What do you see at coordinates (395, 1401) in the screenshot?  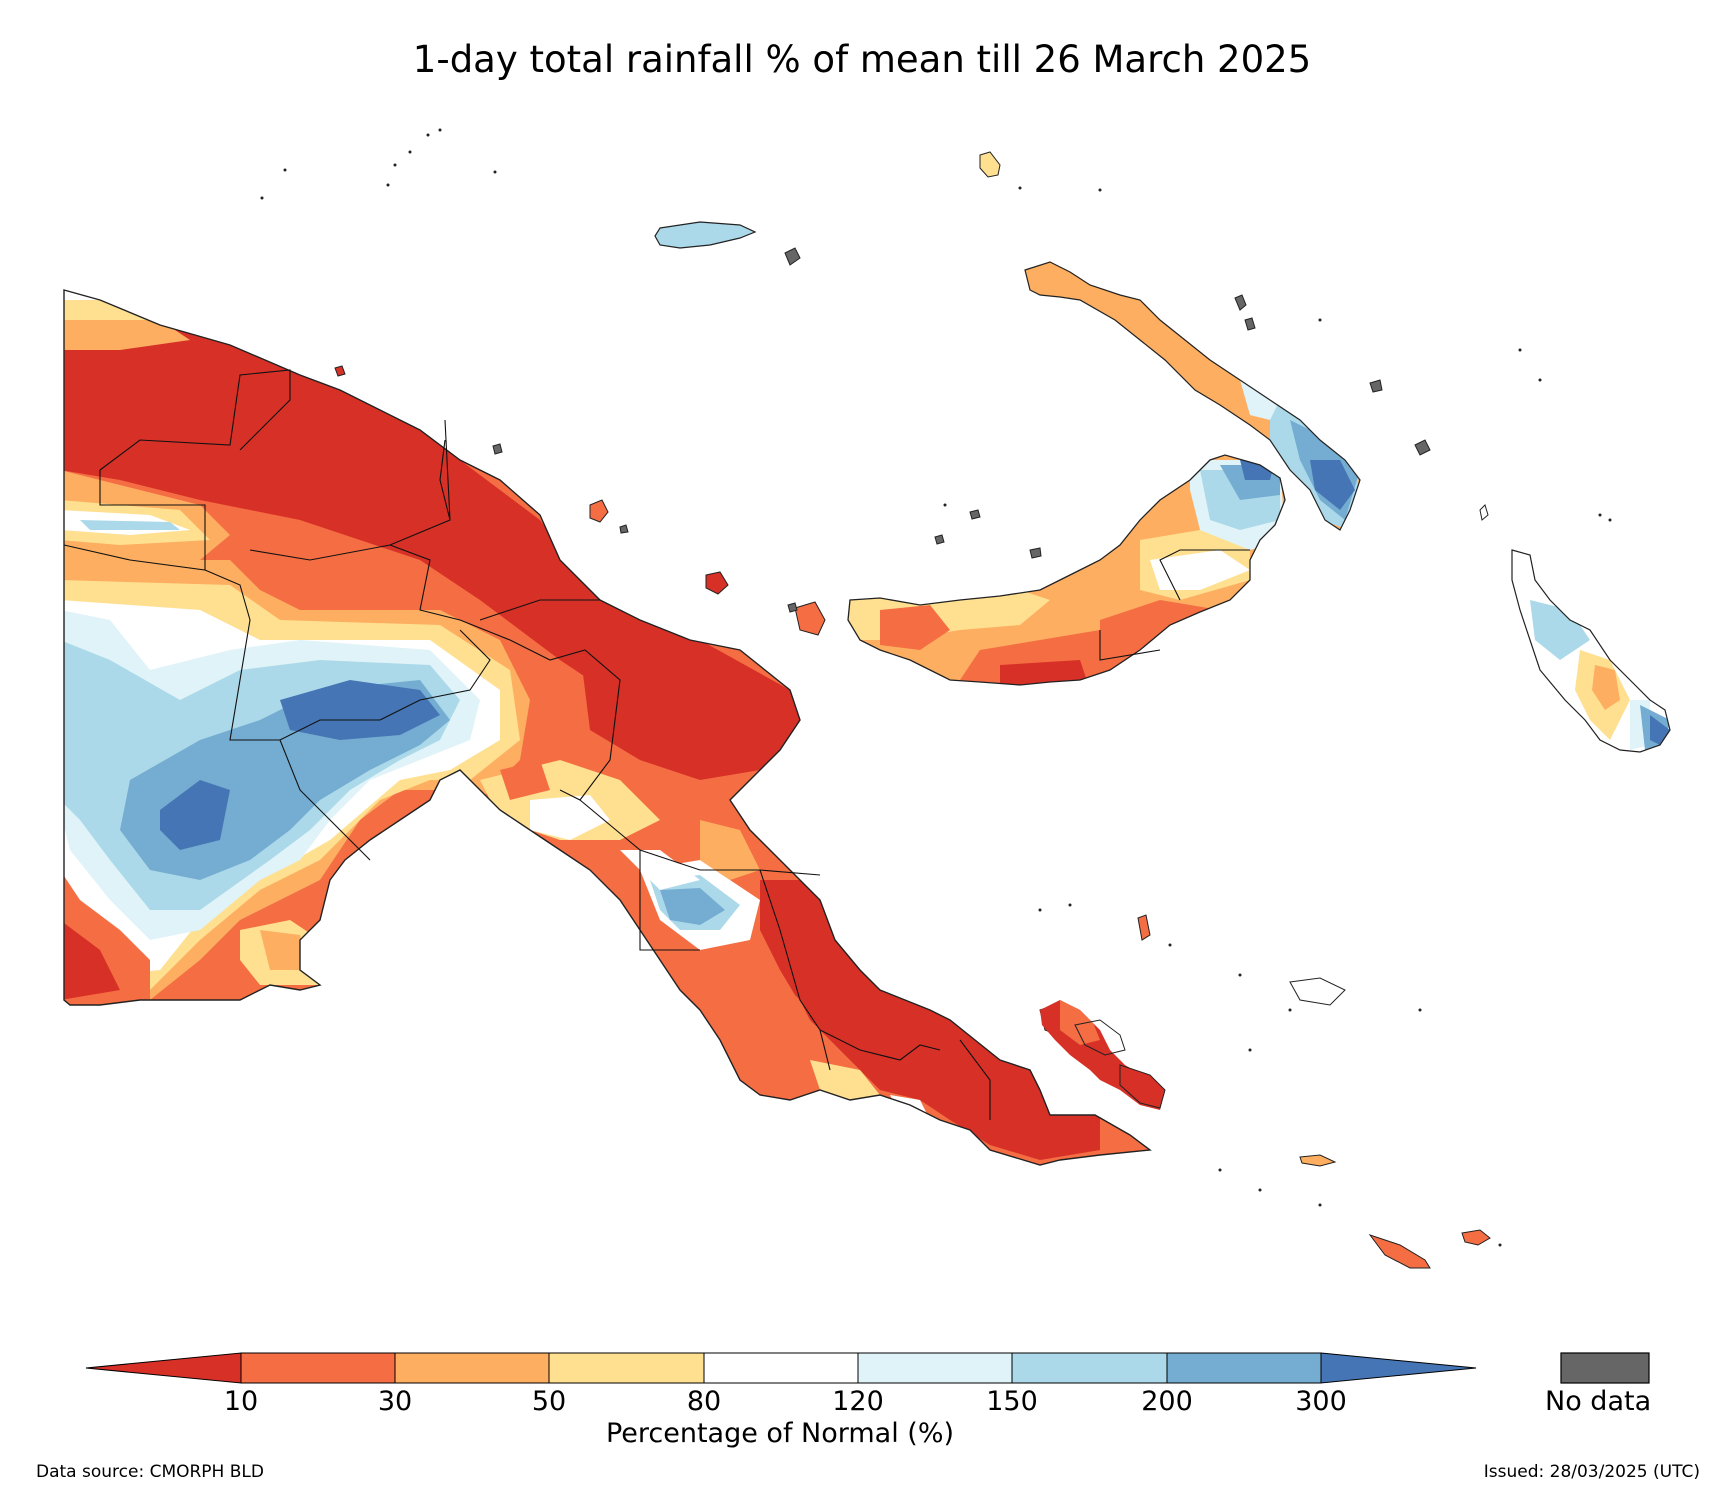 I see `tick-label-30: 30` at bounding box center [395, 1401].